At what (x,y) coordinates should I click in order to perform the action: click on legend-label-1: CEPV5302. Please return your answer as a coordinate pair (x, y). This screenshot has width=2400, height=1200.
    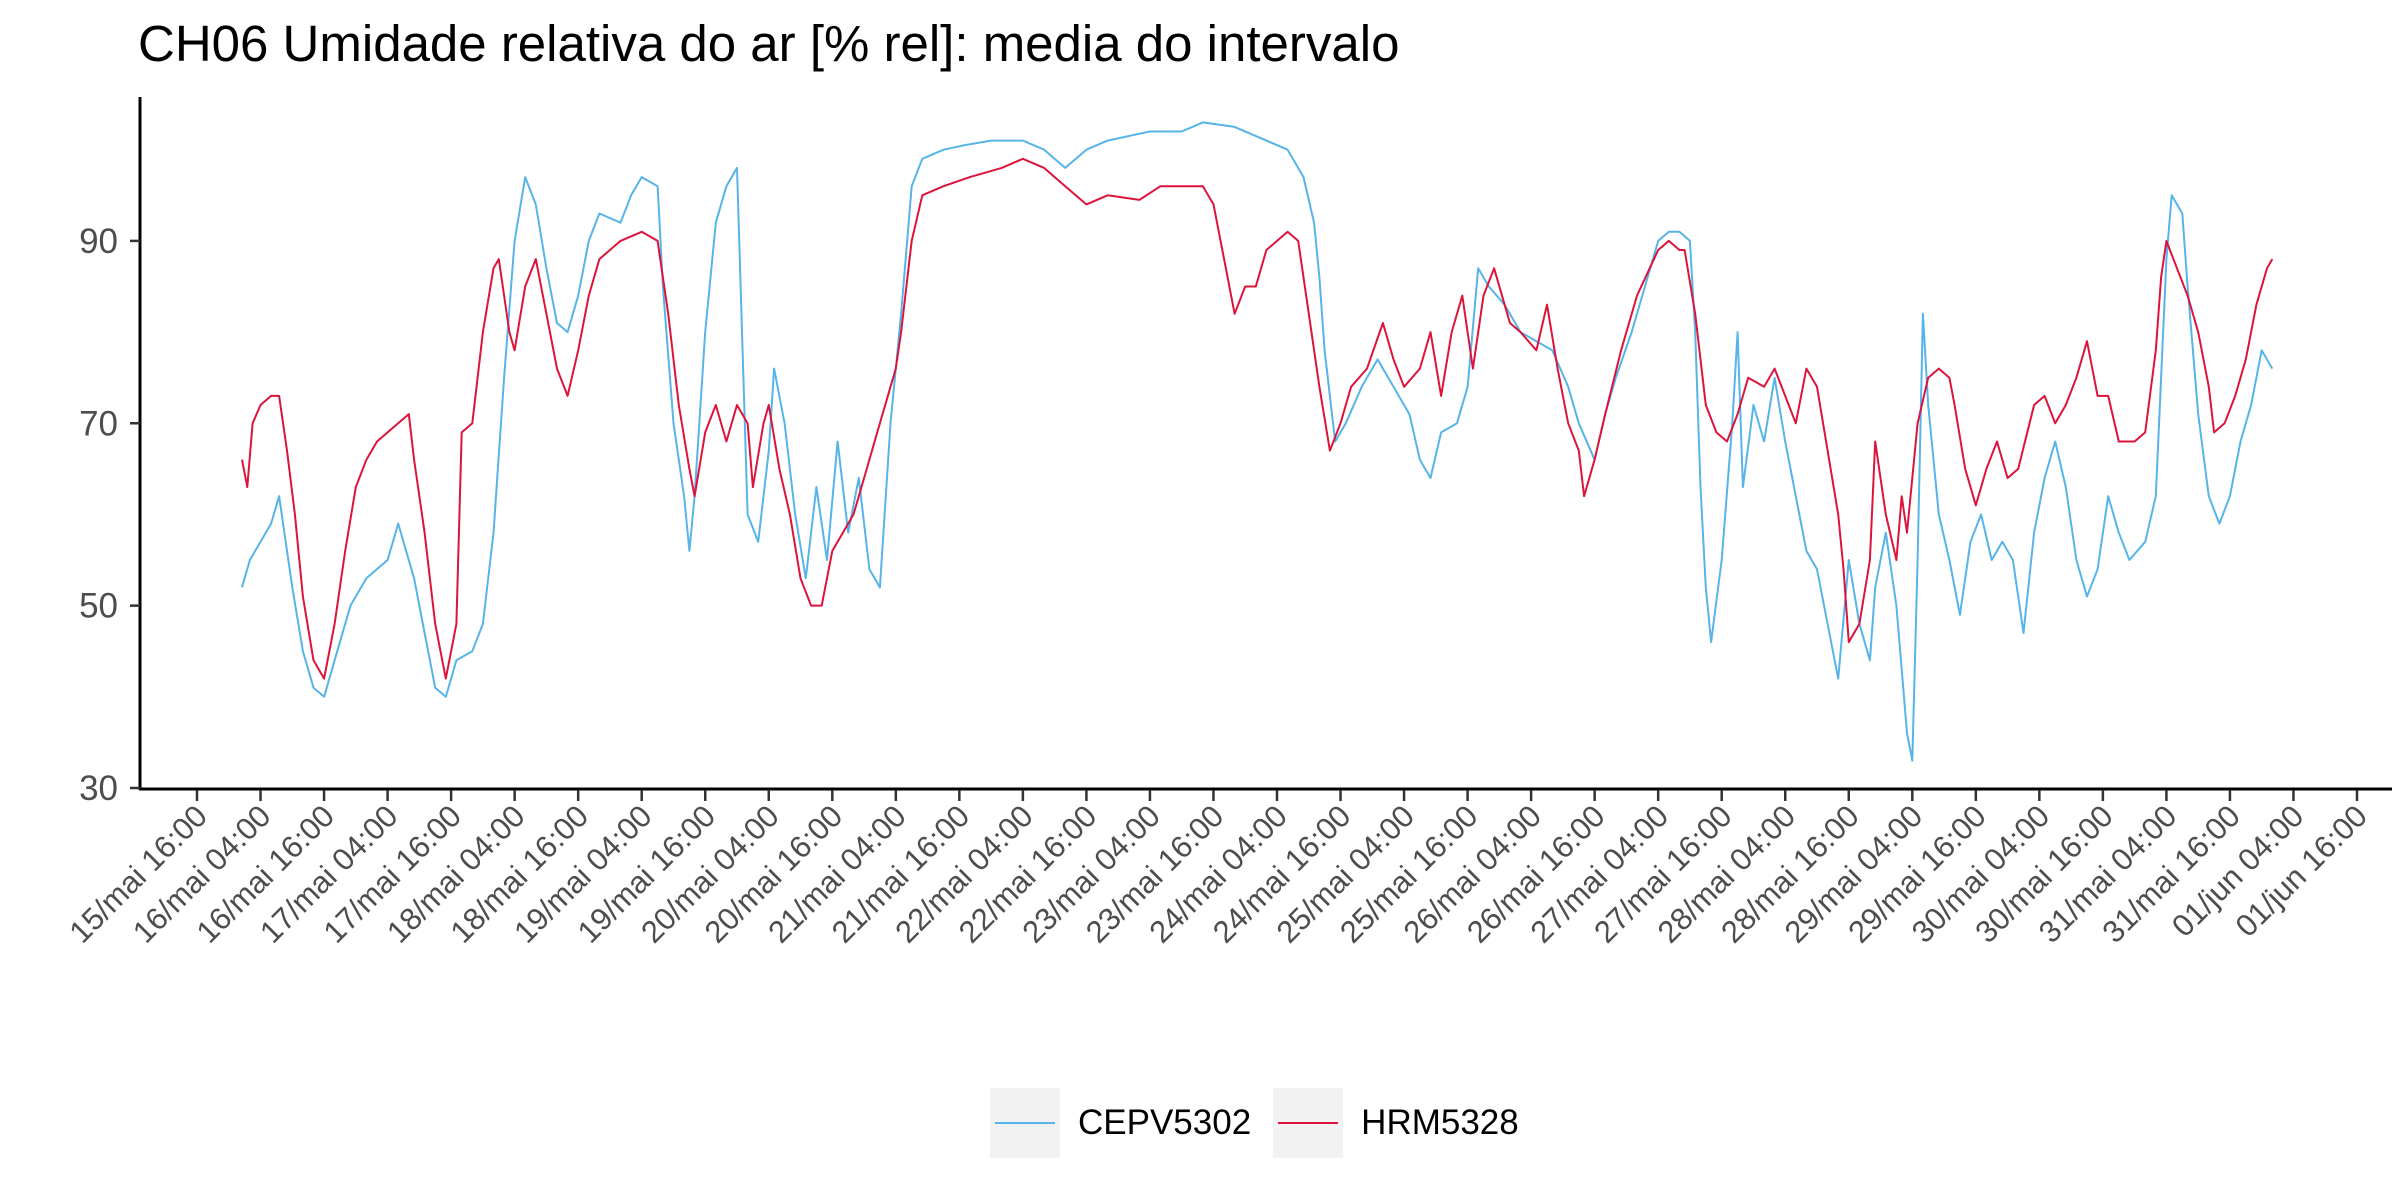
    Looking at the image, I should click on (1165, 1122).